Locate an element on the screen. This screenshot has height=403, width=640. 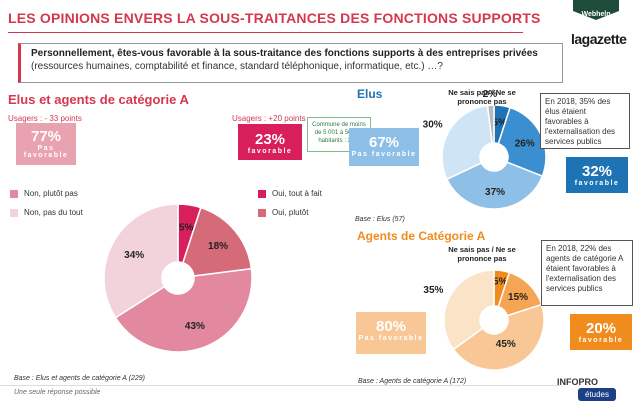
infopro-logo: INFOPRO is located at coordinates (578, 382).